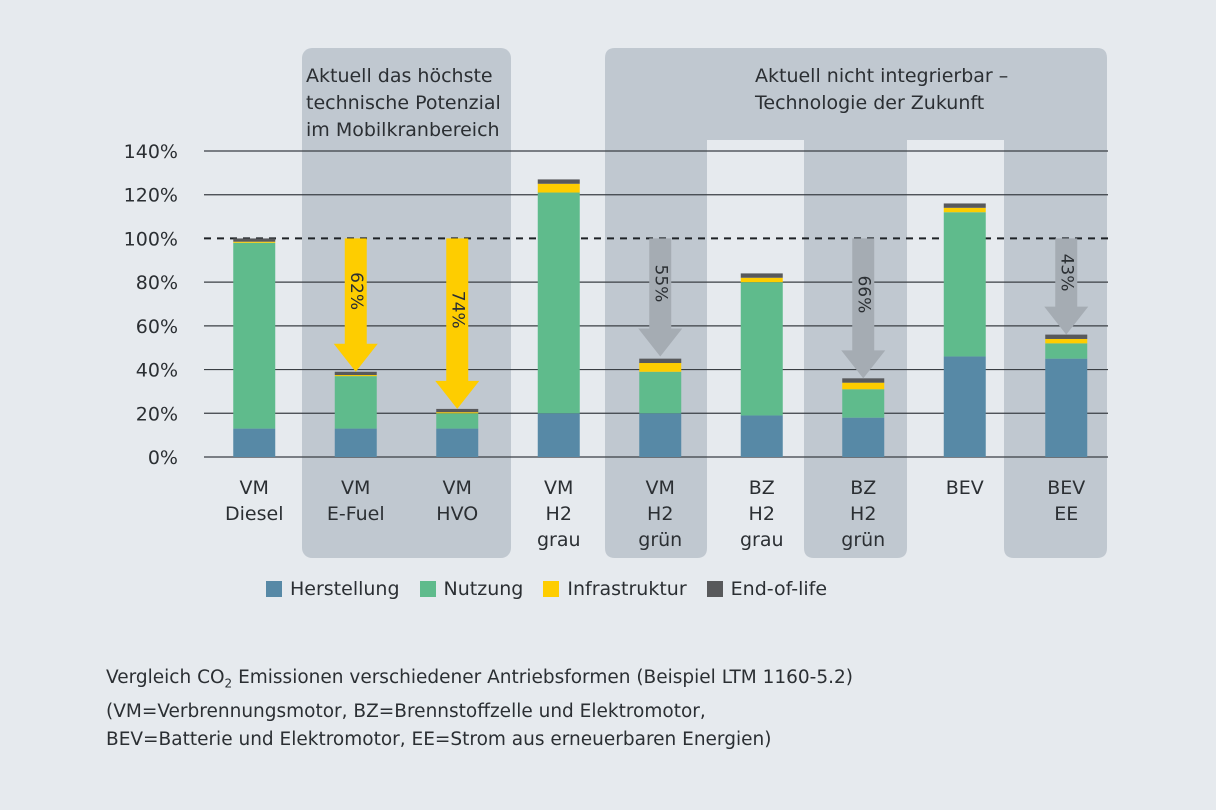 This screenshot has width=1216, height=810. I want to click on group-label-potenzial: technische Potenzial, so click(403, 103).